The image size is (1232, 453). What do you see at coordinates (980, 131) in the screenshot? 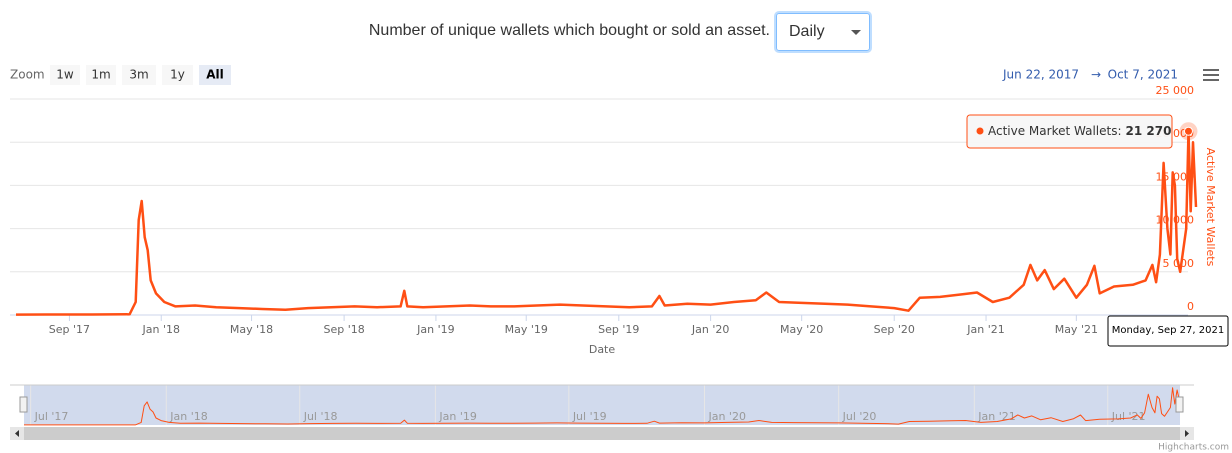
I see `tooltip-dot` at bounding box center [980, 131].